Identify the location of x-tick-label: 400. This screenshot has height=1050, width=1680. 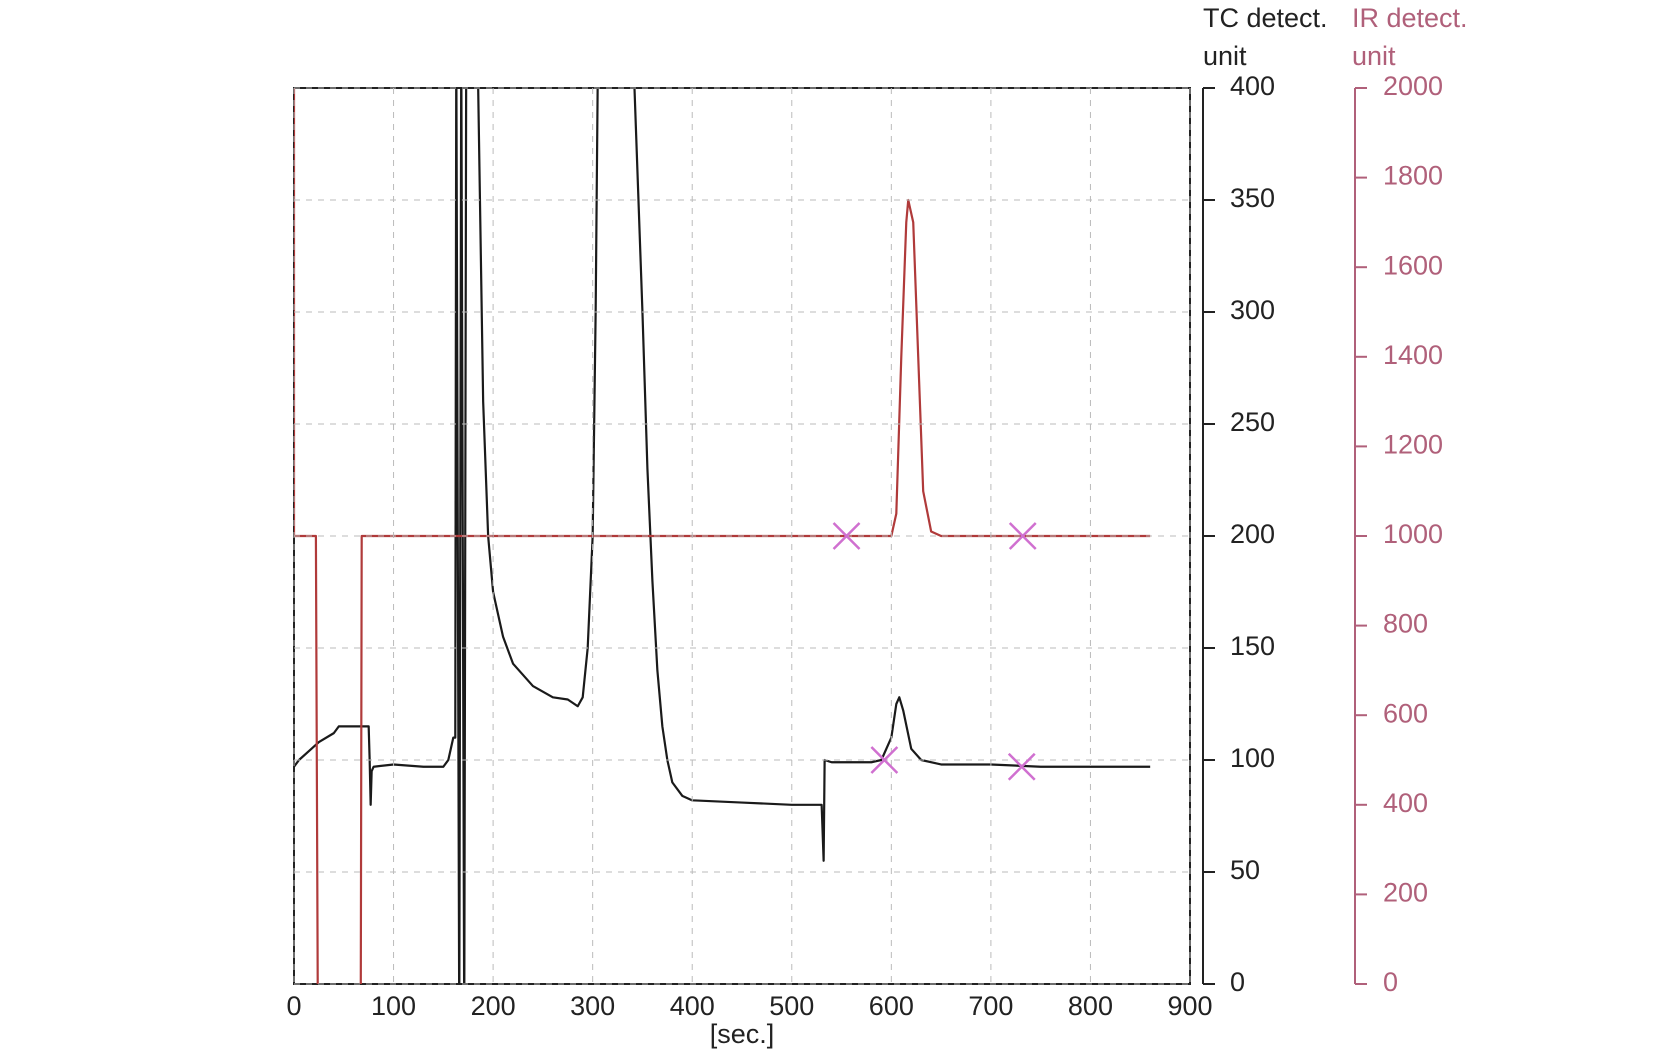
(692, 1006).